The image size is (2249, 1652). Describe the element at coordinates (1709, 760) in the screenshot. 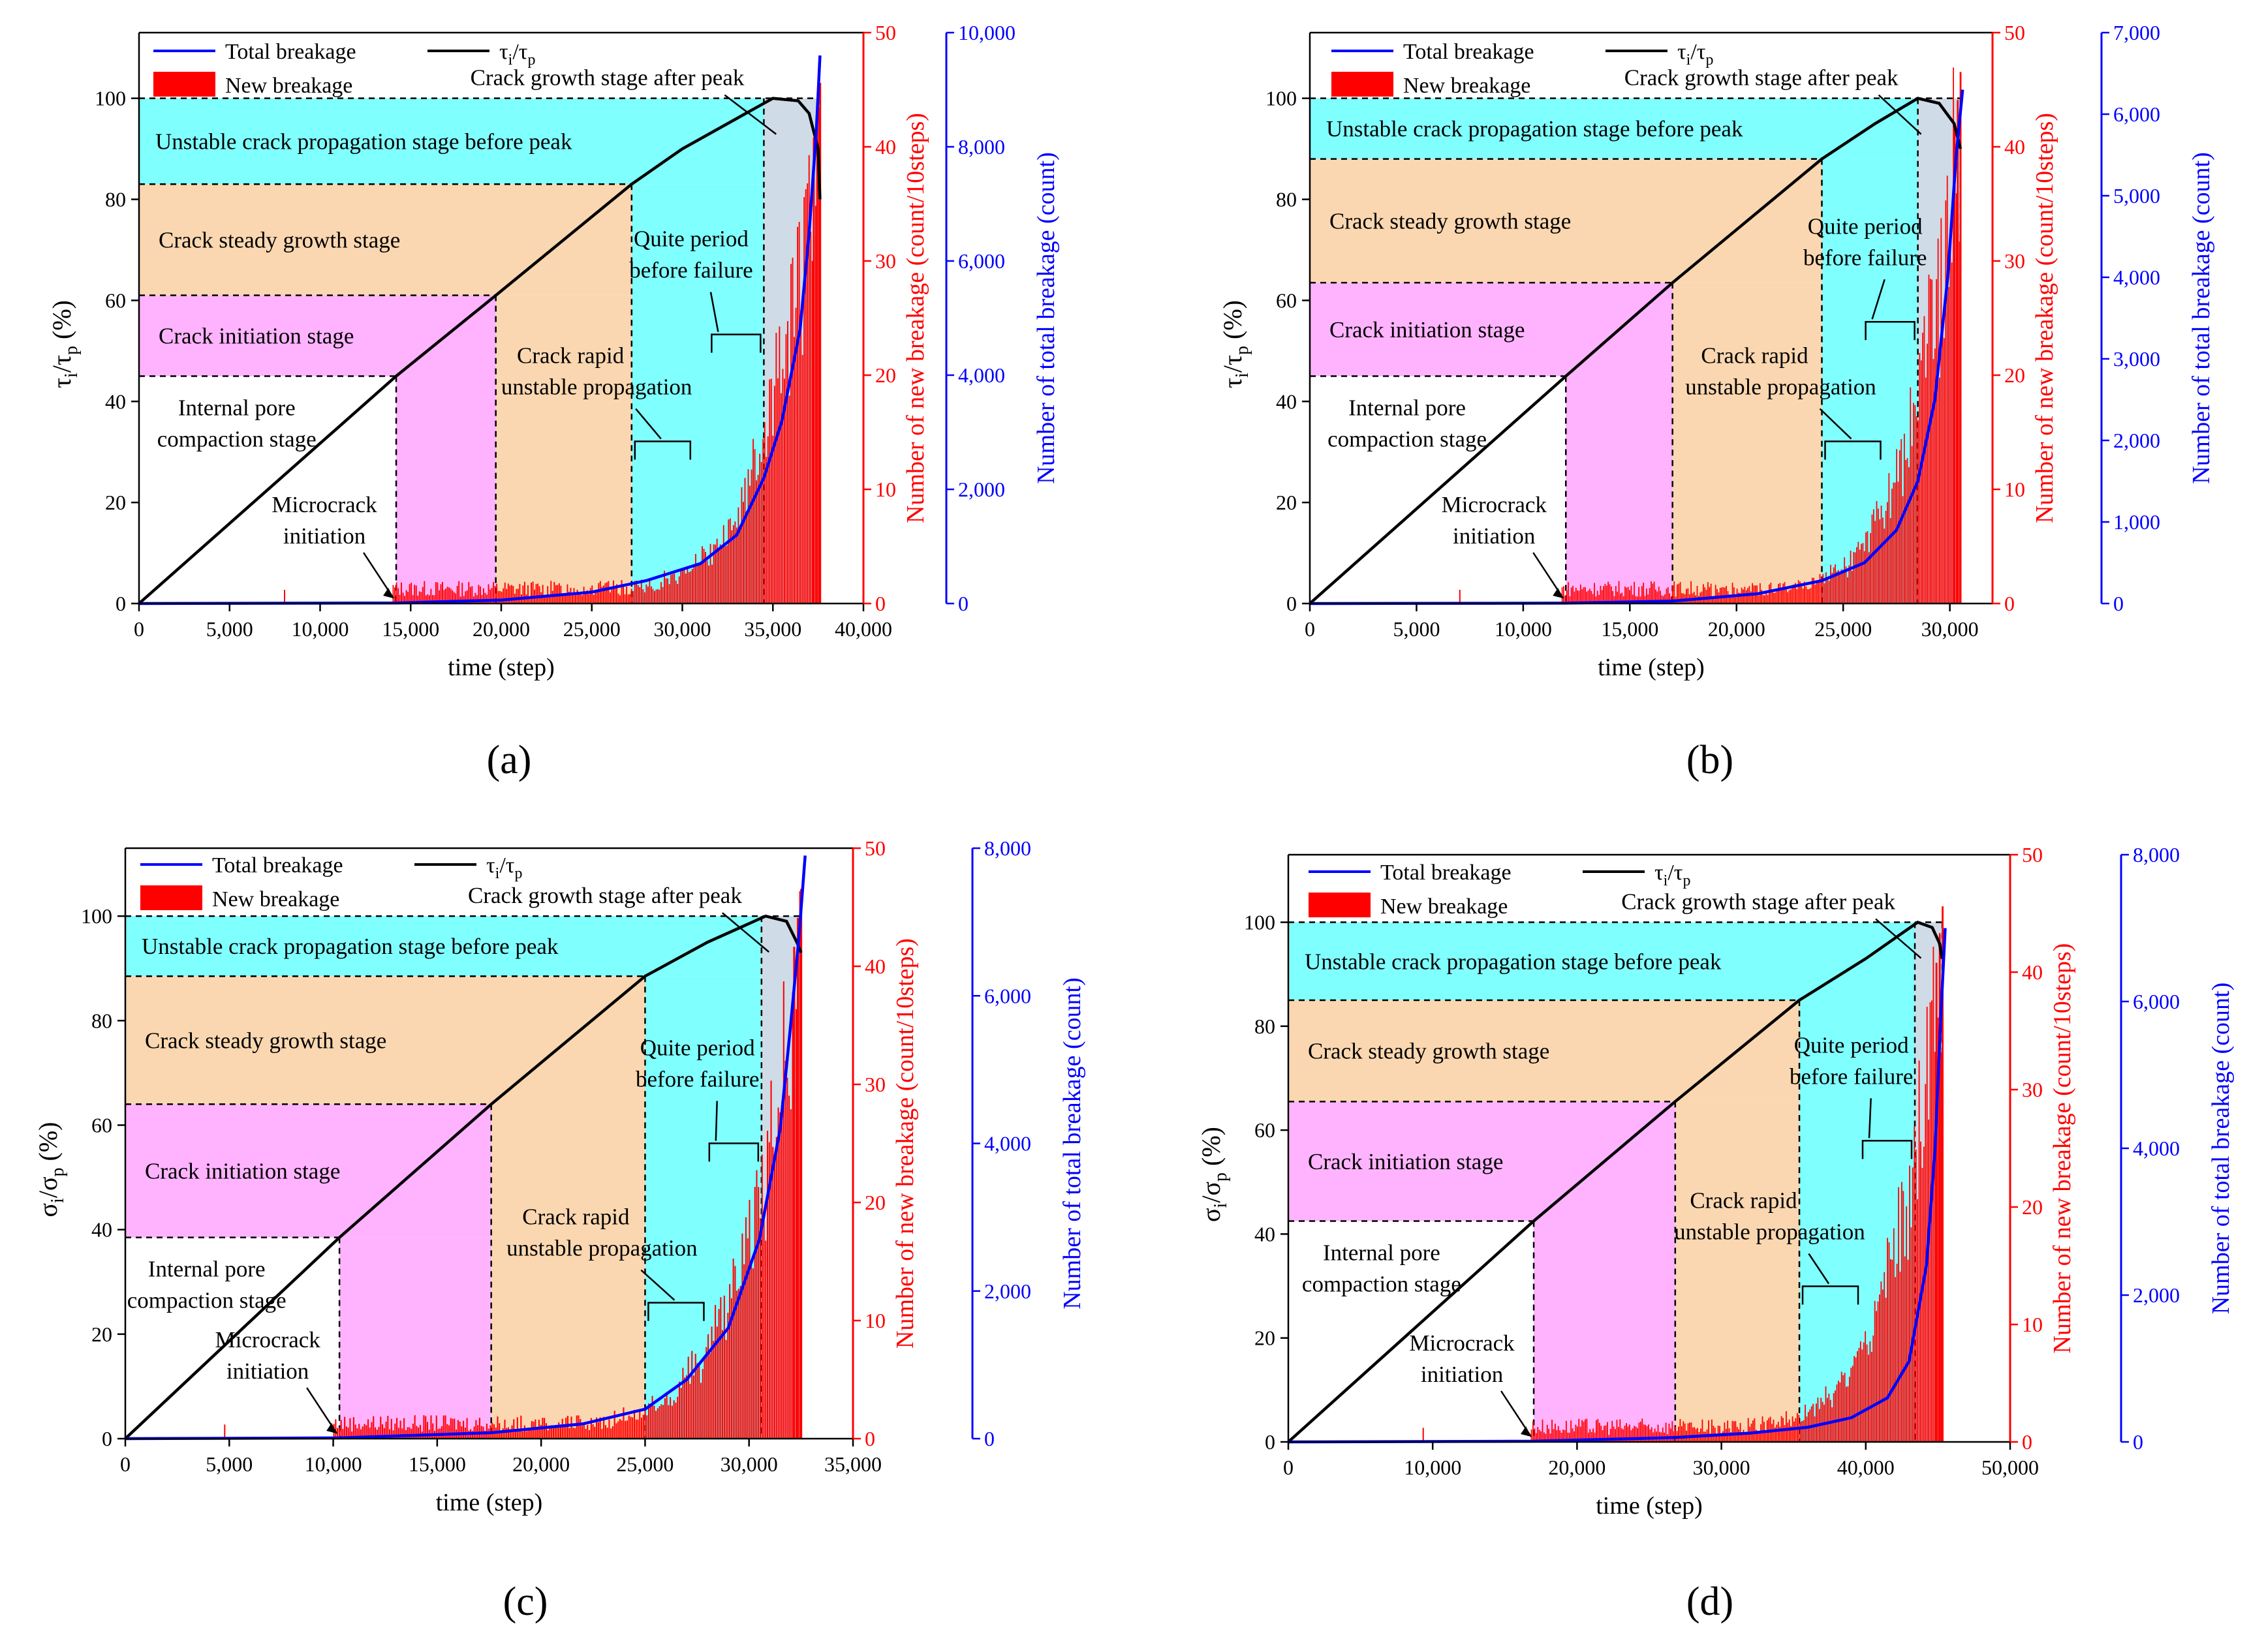

I see `panel-letter: (b)` at that location.